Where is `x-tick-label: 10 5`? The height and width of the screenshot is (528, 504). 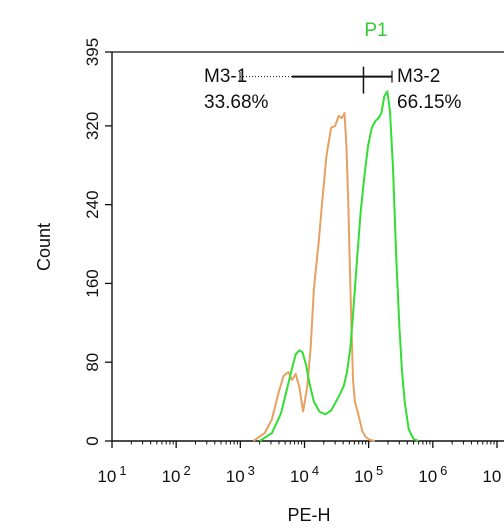 x-tick-label: 10 5 is located at coordinates (368, 474).